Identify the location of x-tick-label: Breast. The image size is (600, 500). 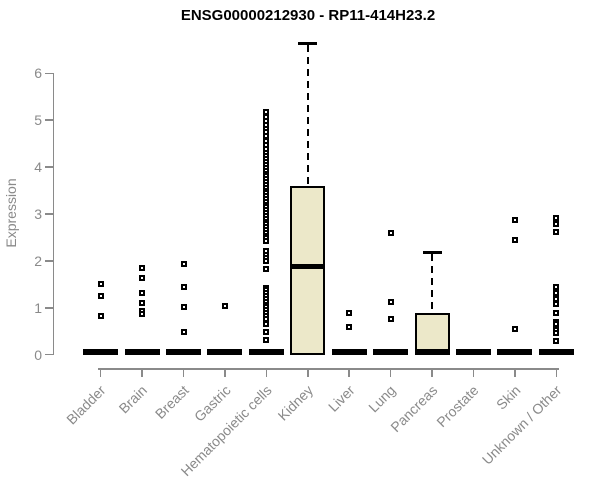
(171, 402).